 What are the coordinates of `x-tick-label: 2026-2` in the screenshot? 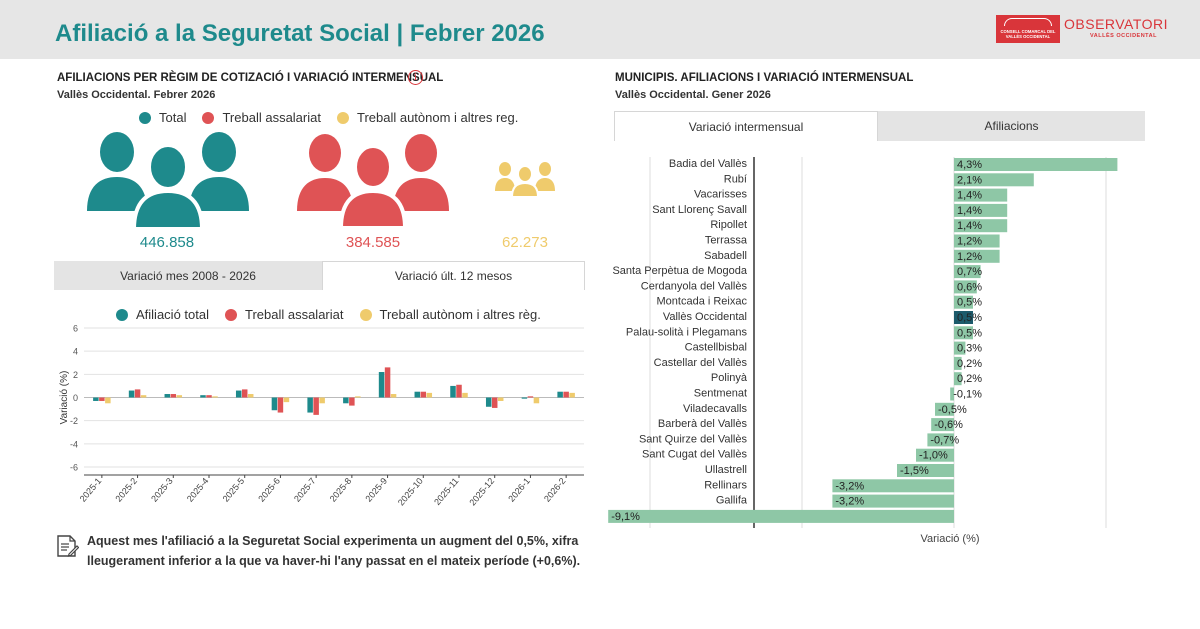 It's located at (555, 490).